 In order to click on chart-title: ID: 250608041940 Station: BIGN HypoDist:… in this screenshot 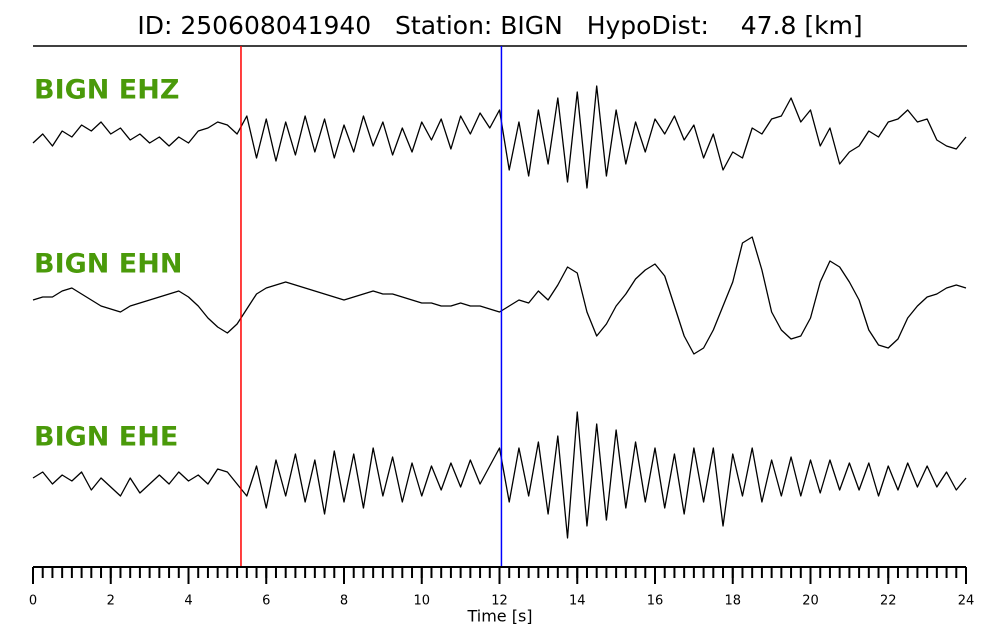, I will do `click(499, 25)`.